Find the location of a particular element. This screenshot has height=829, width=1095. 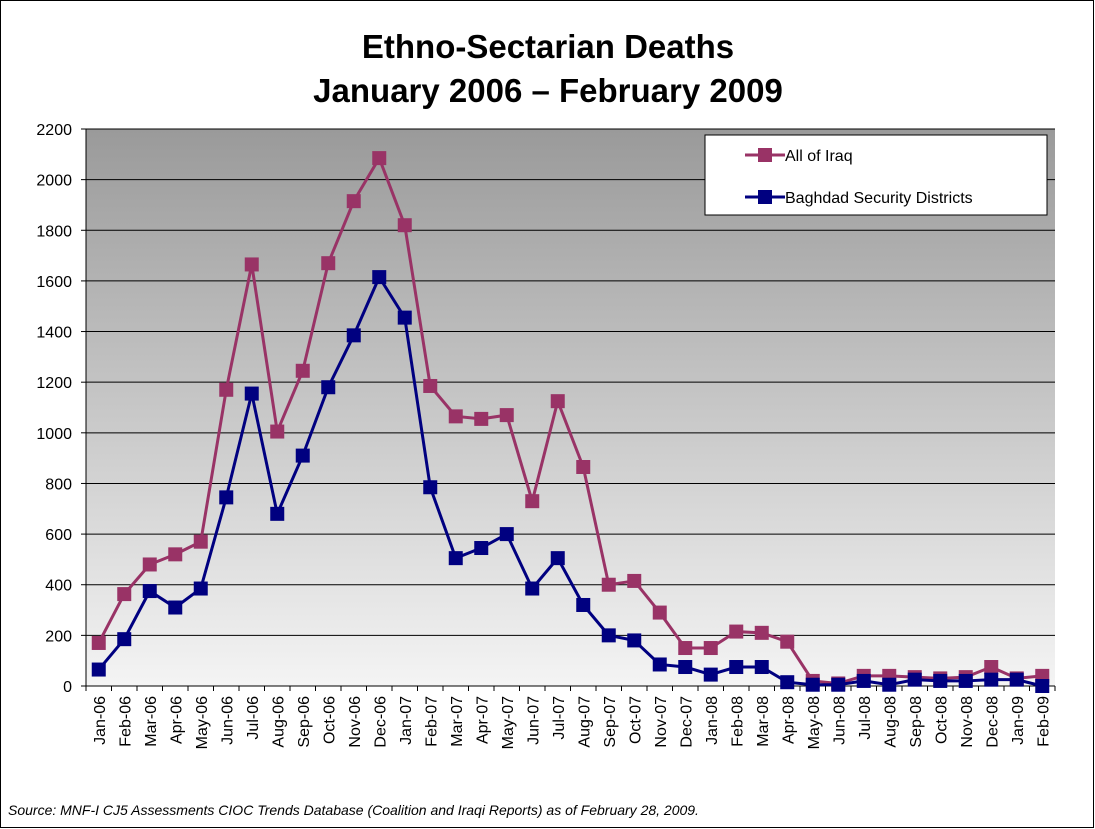

x-tick-label: Nov-06 is located at coordinates (355, 722).